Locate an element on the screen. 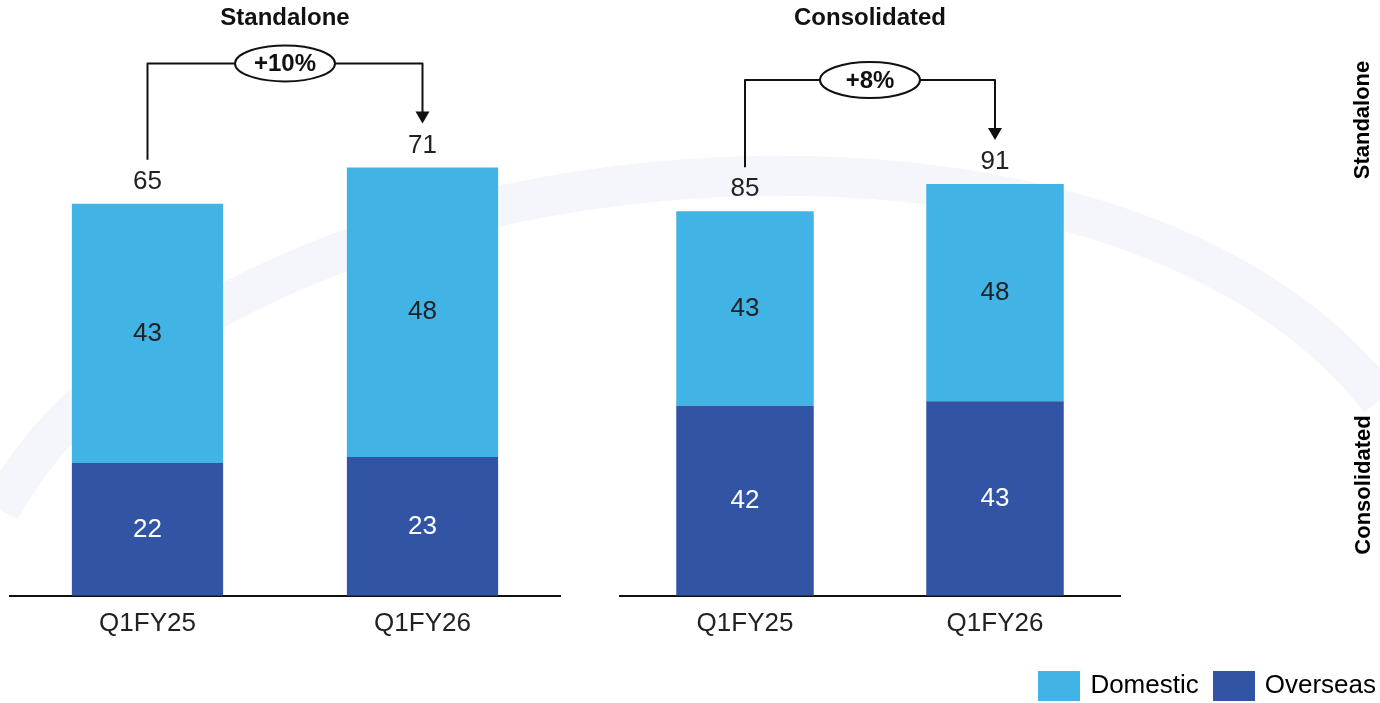 Image resolution: width=1380 pixels, height=703 pixels. total-label: 65 is located at coordinates (147, 179).